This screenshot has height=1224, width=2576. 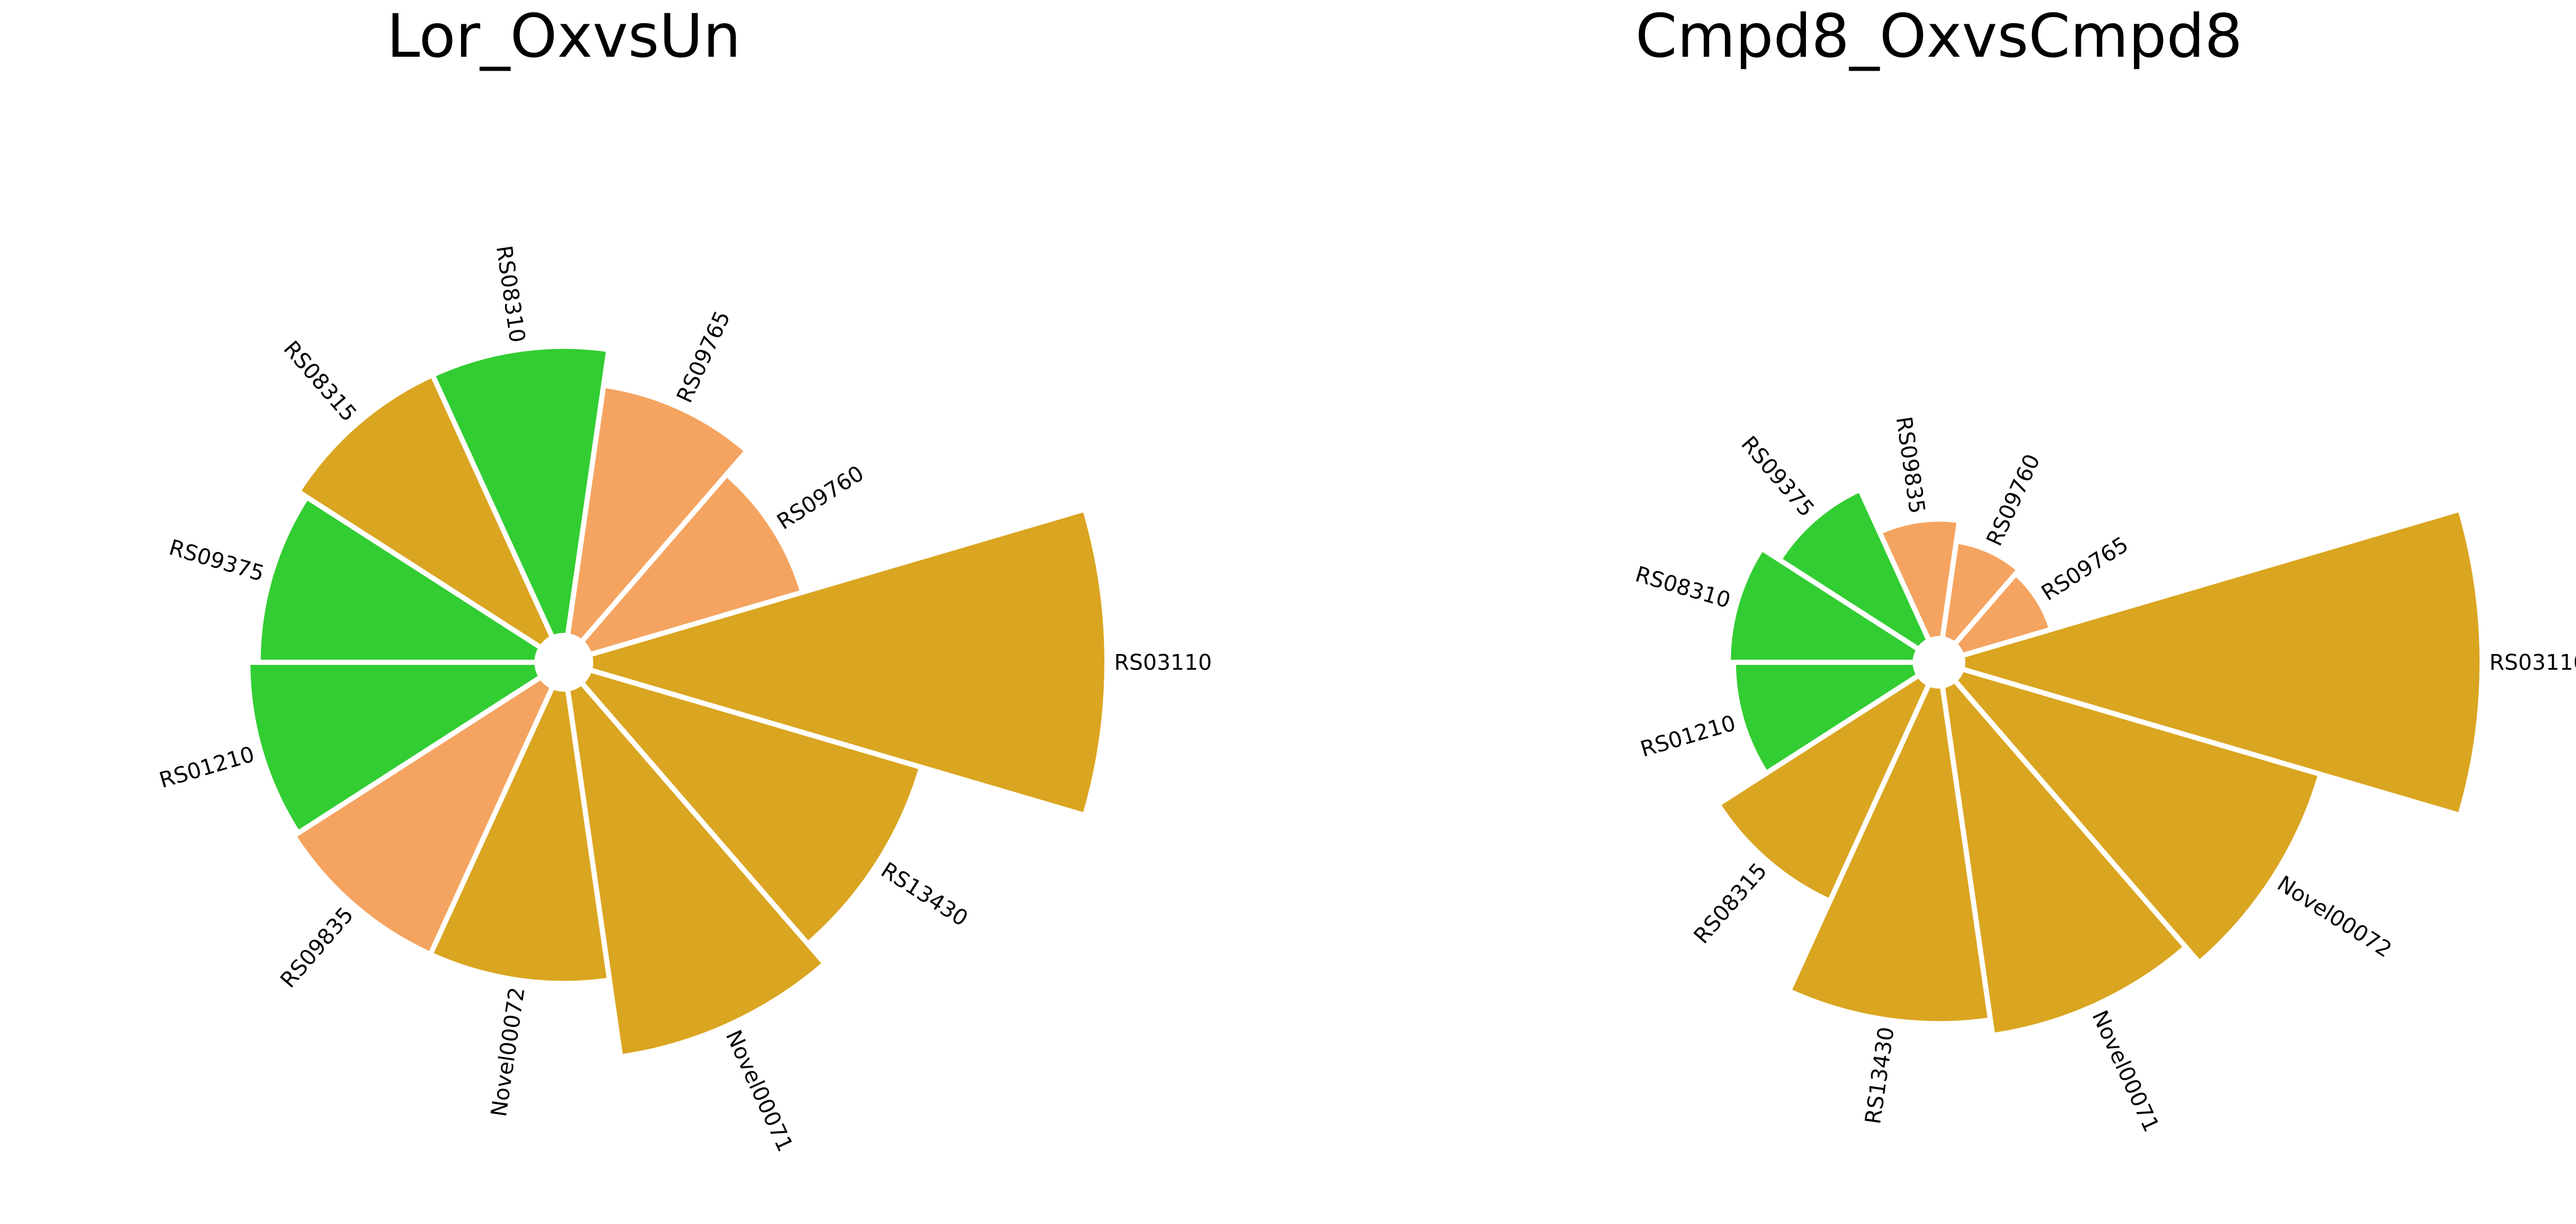 I want to click on bars-right, so click(x=2099, y=762).